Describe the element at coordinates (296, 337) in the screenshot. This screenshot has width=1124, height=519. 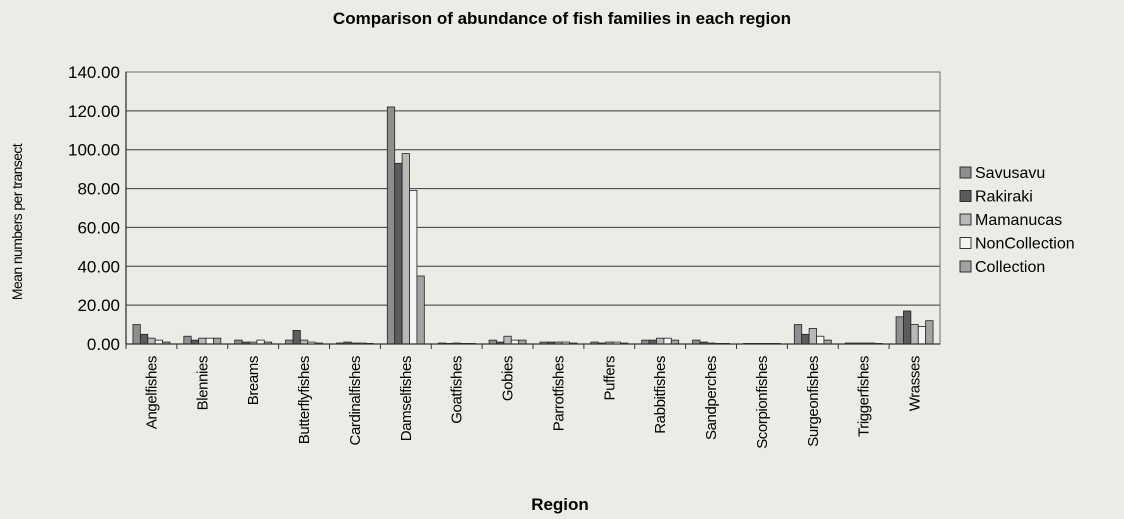
I see `bar-rakiraki-butterflyfishes` at that location.